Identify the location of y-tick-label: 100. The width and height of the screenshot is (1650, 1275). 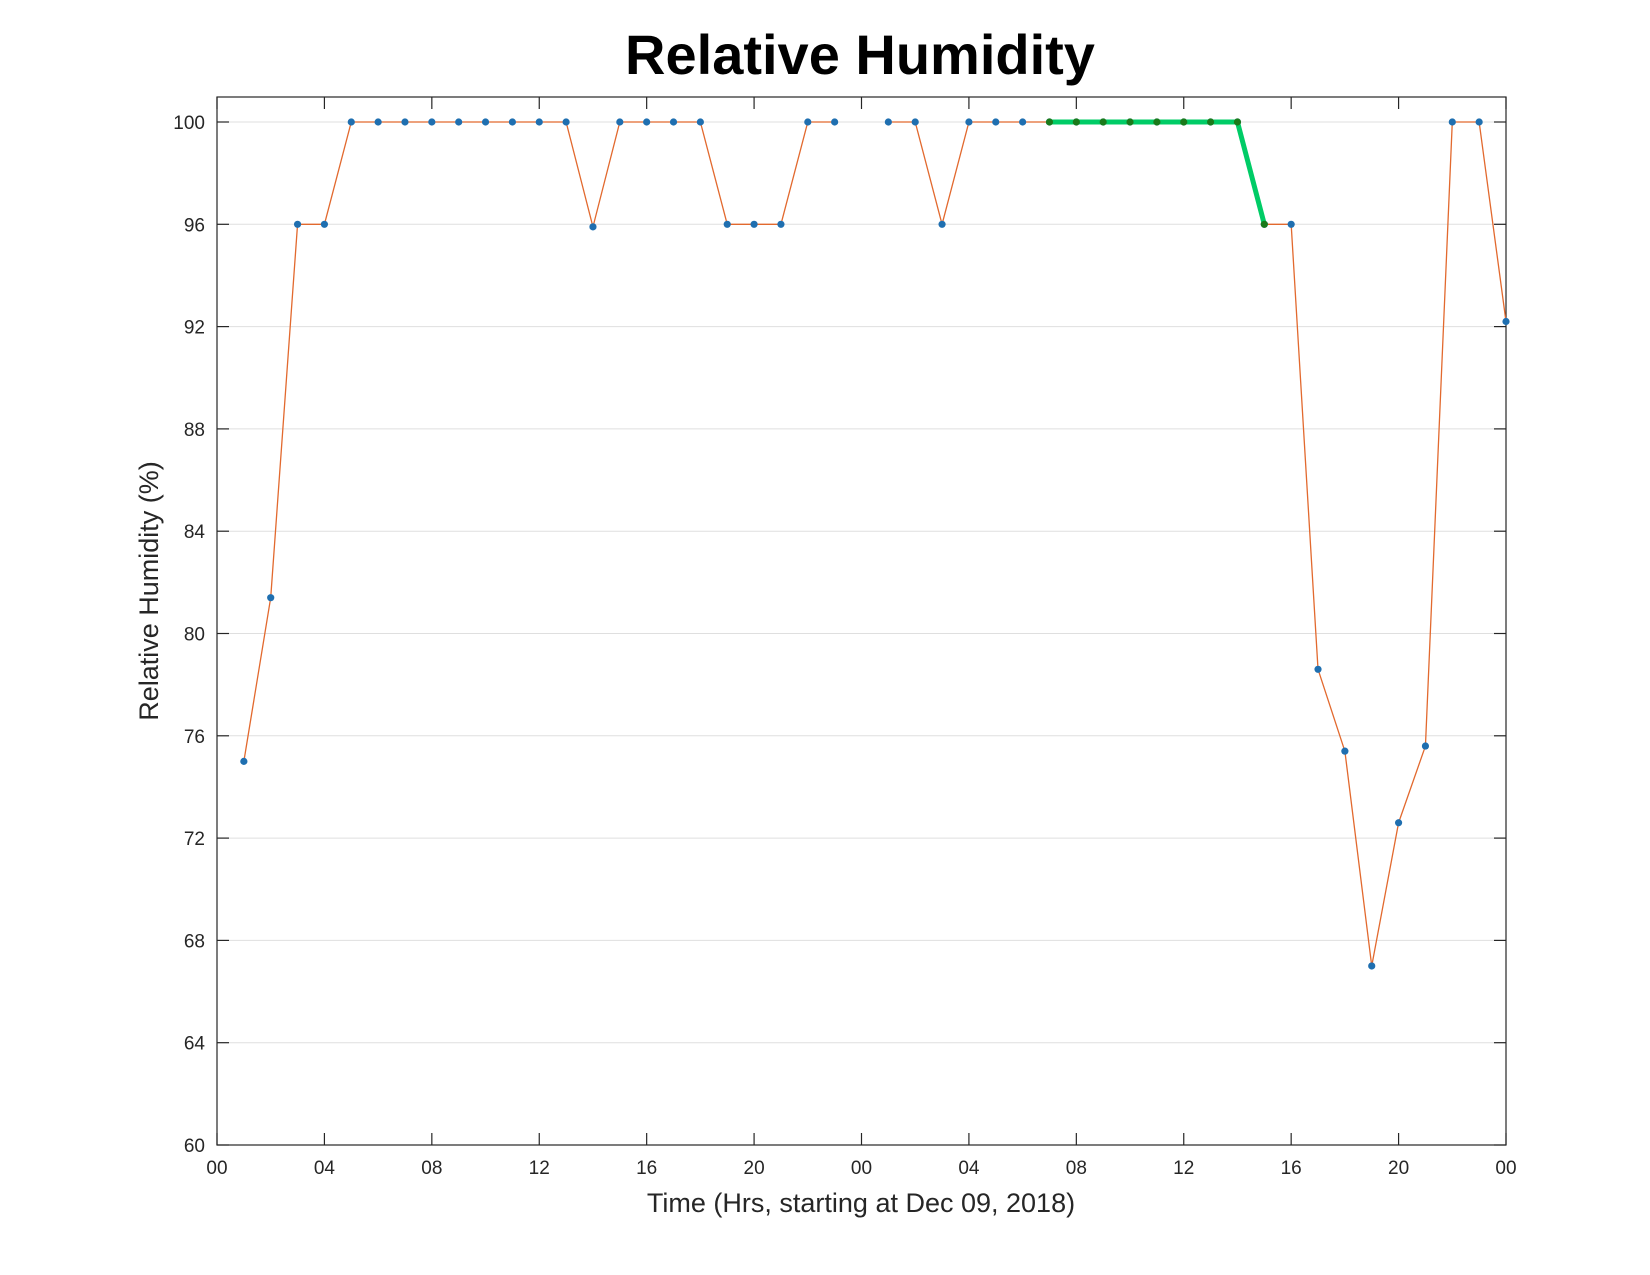
(189, 123).